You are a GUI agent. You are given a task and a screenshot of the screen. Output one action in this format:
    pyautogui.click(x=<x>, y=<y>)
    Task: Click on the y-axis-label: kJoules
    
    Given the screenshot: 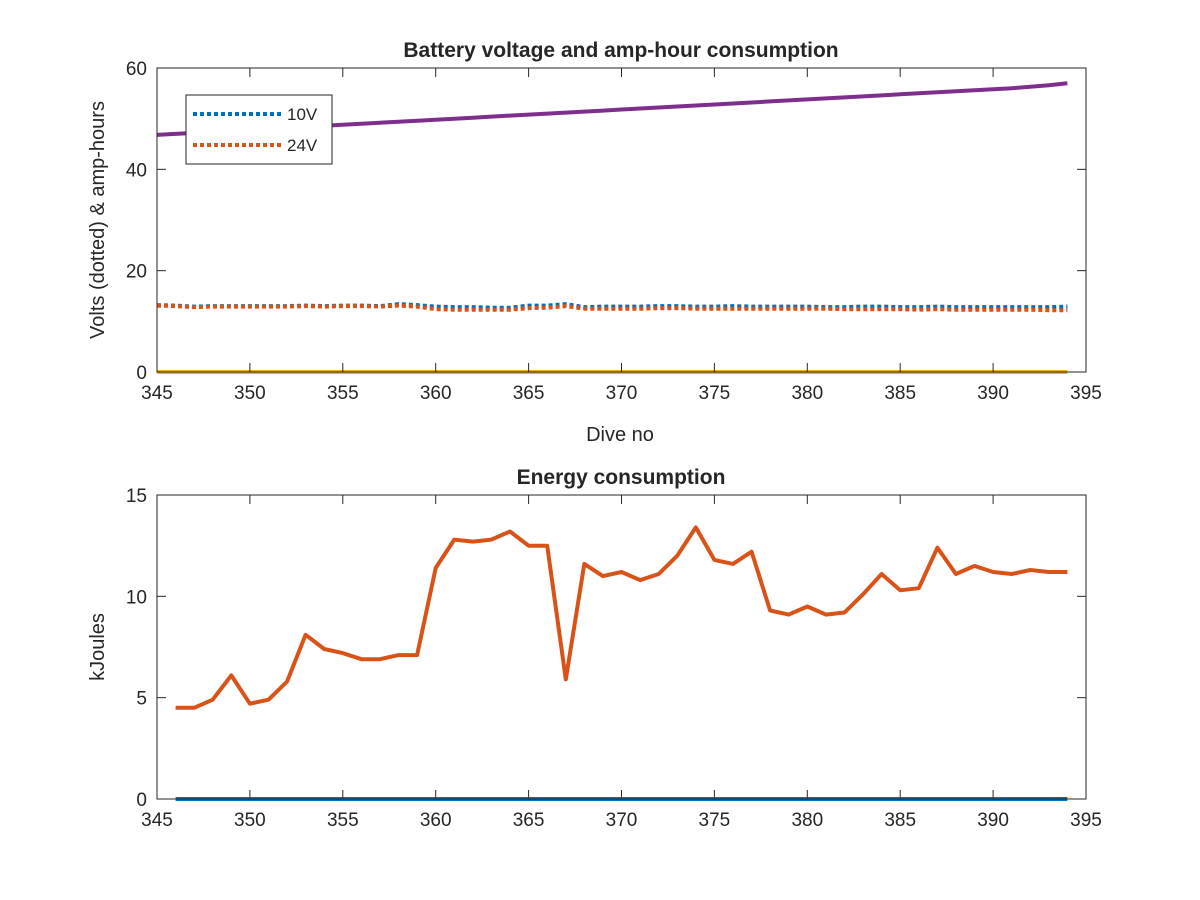 What is the action you would take?
    pyautogui.click(x=98, y=647)
    